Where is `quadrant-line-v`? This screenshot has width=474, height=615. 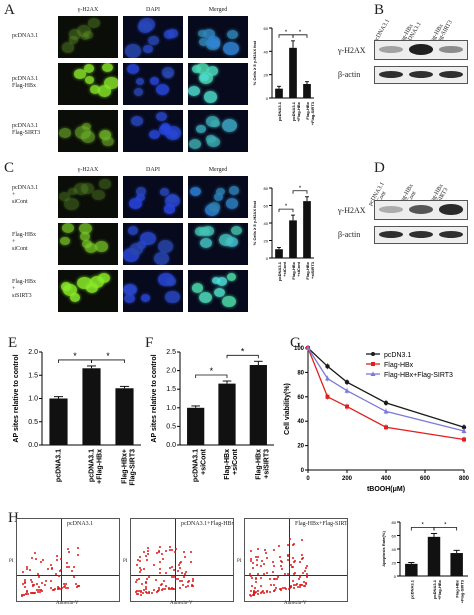
quadrant-line-v is located at coordinates (289, 560).